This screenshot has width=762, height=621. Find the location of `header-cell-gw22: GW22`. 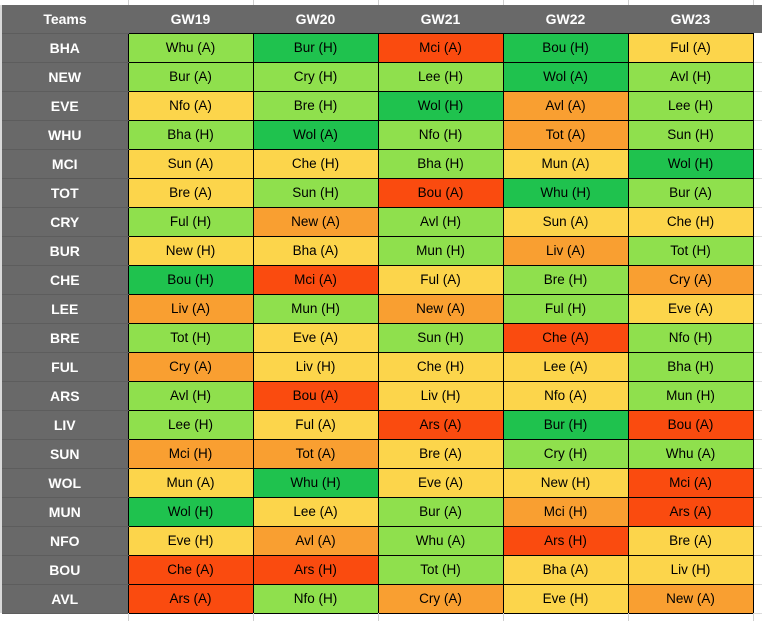

header-cell-gw22: GW22 is located at coordinates (565, 19).